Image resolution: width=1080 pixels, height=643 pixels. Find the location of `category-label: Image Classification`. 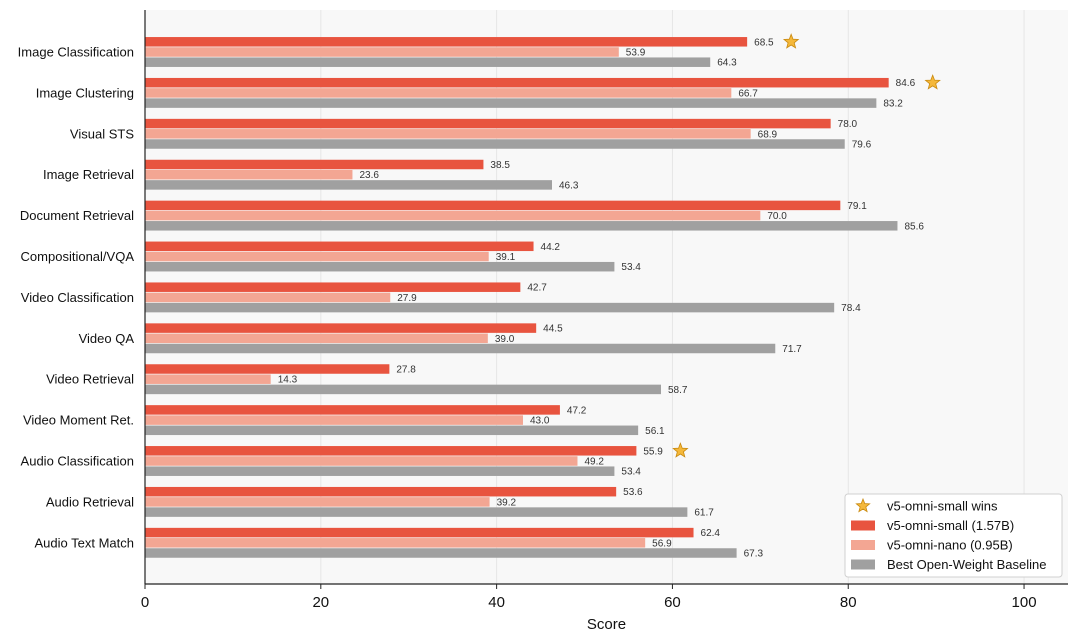

category-label: Image Classification is located at coordinates (76, 52).